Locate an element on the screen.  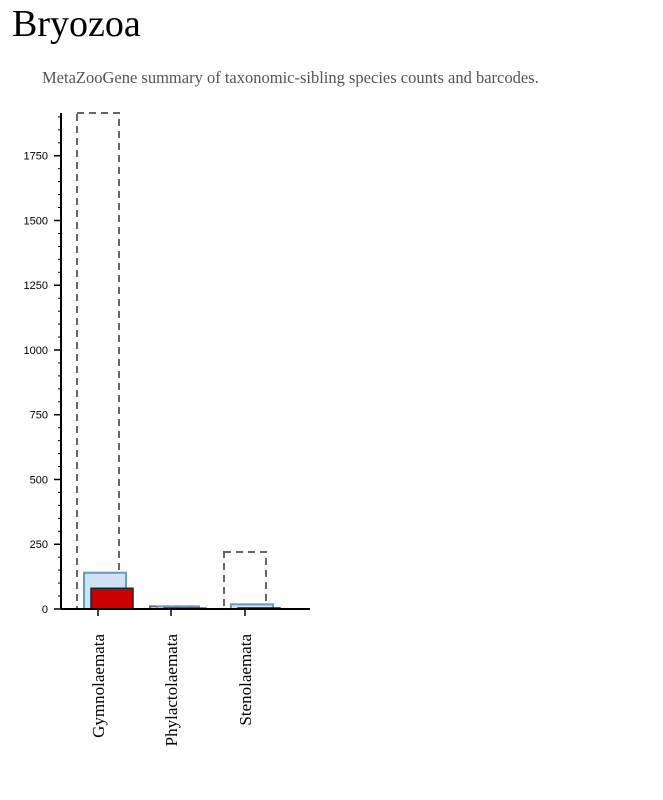
bar-red-gymnolaemata is located at coordinates (112, 598).